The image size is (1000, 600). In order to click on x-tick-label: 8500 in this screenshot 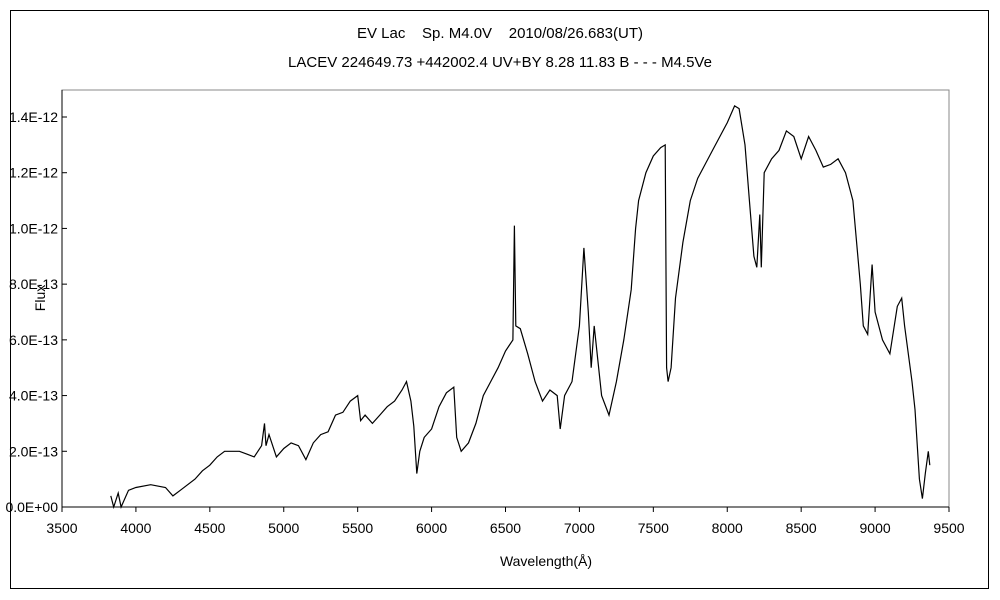, I will do `click(801, 528)`.